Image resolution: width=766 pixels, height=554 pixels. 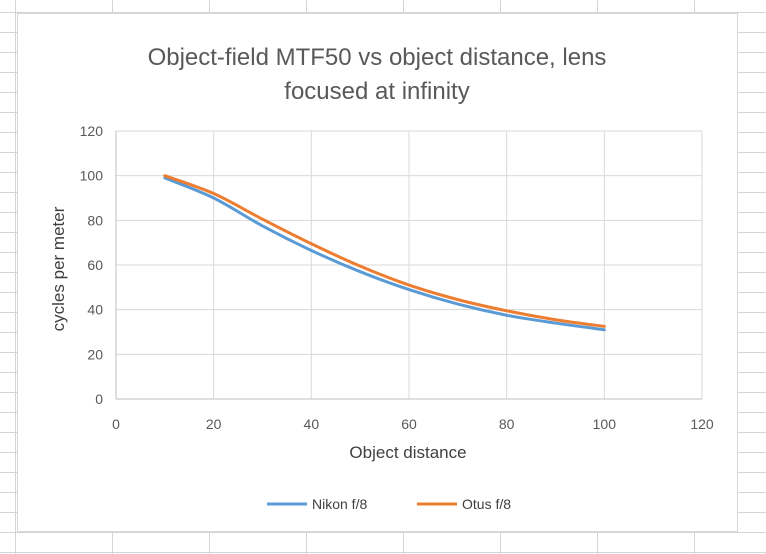 What do you see at coordinates (486, 504) in the screenshot?
I see `legend-label-2: Otus f/8` at bounding box center [486, 504].